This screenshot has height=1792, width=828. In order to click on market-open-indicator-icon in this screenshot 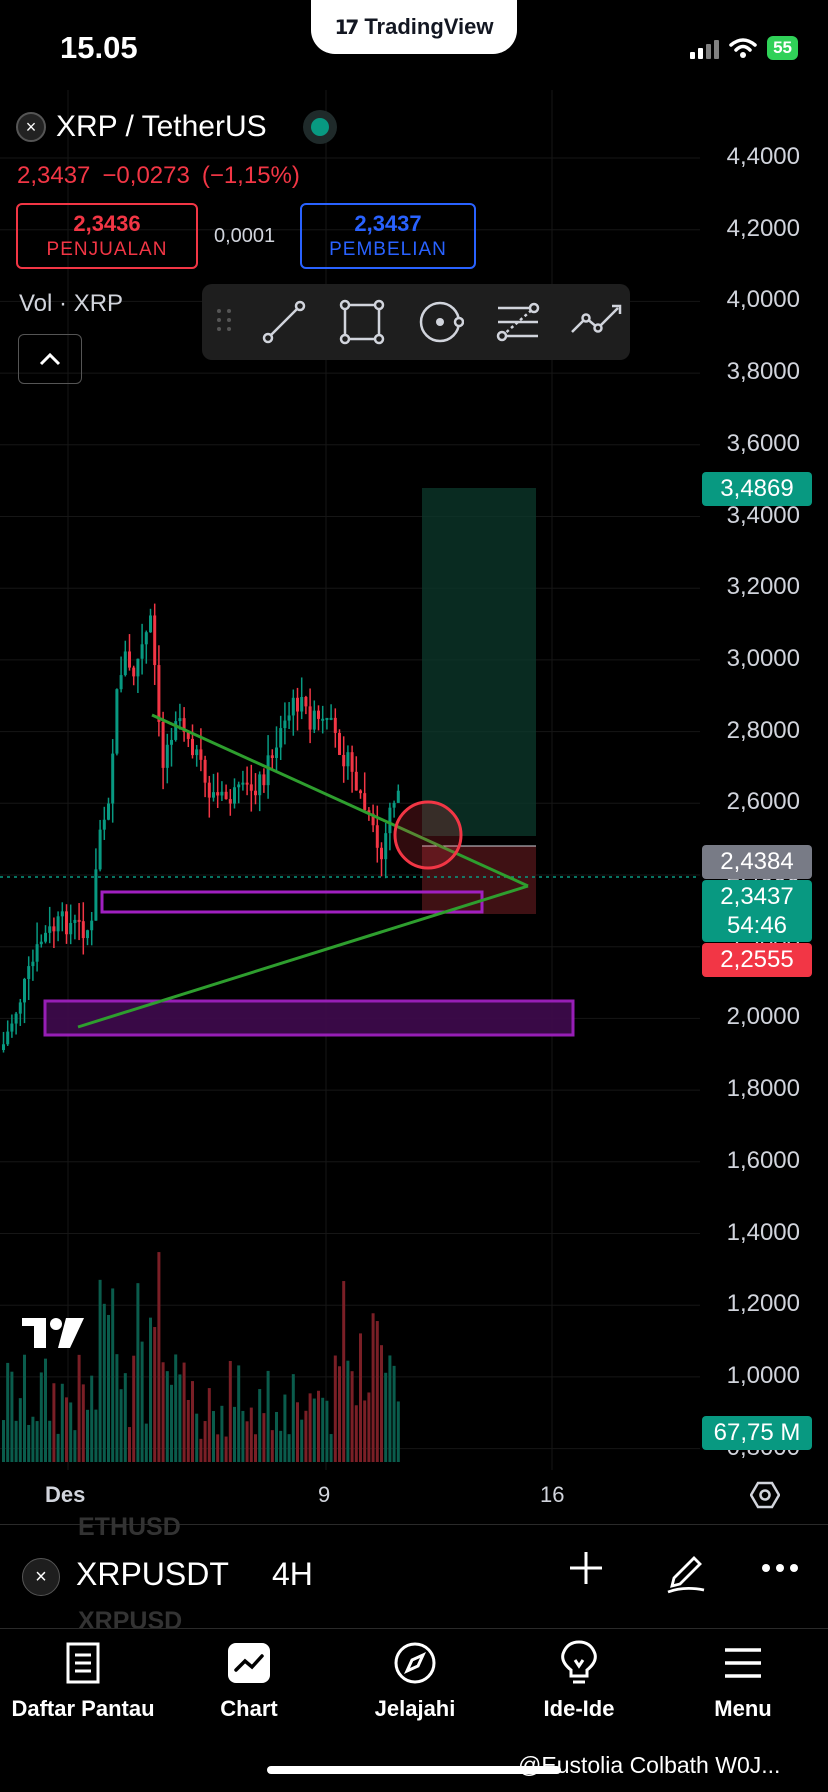, I will do `click(319, 127)`.